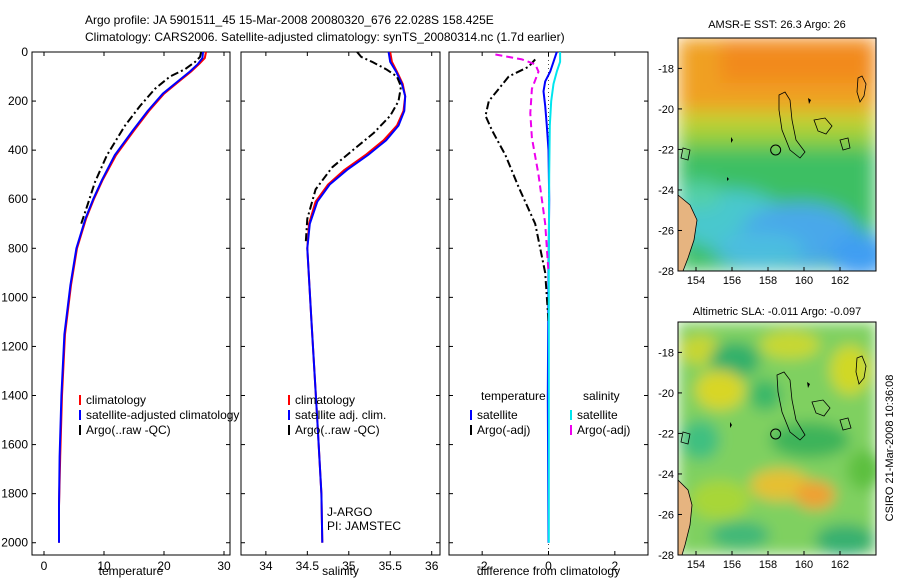 This screenshot has height=580, width=900. What do you see at coordinates (601, 396) in the screenshot?
I see `diff-legend-title-salinity: salinity` at bounding box center [601, 396].